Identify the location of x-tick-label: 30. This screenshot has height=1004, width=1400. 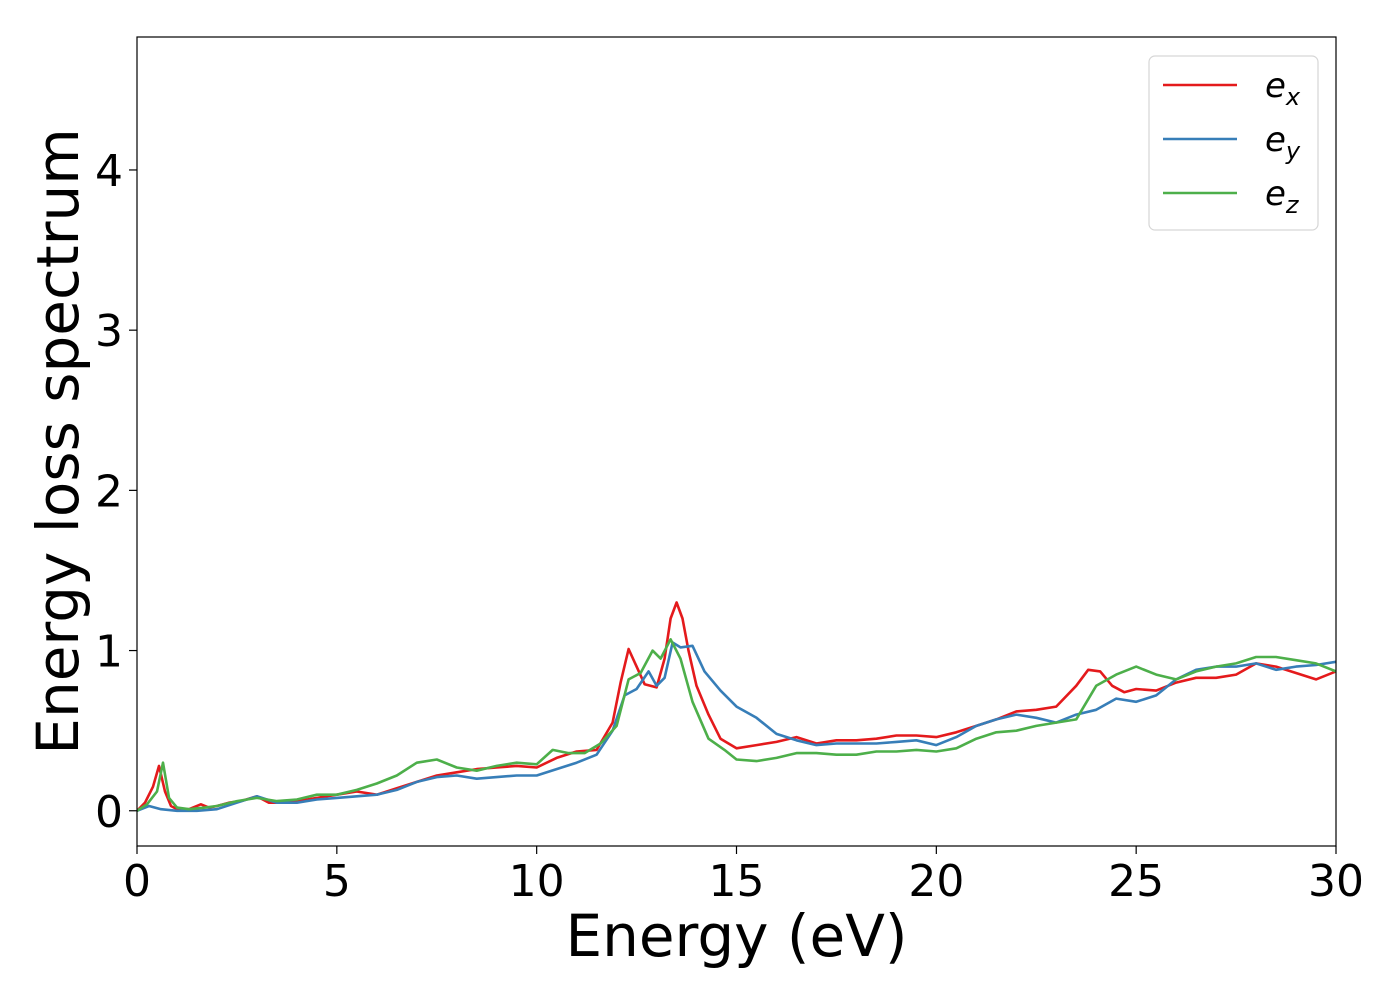
(1336, 881).